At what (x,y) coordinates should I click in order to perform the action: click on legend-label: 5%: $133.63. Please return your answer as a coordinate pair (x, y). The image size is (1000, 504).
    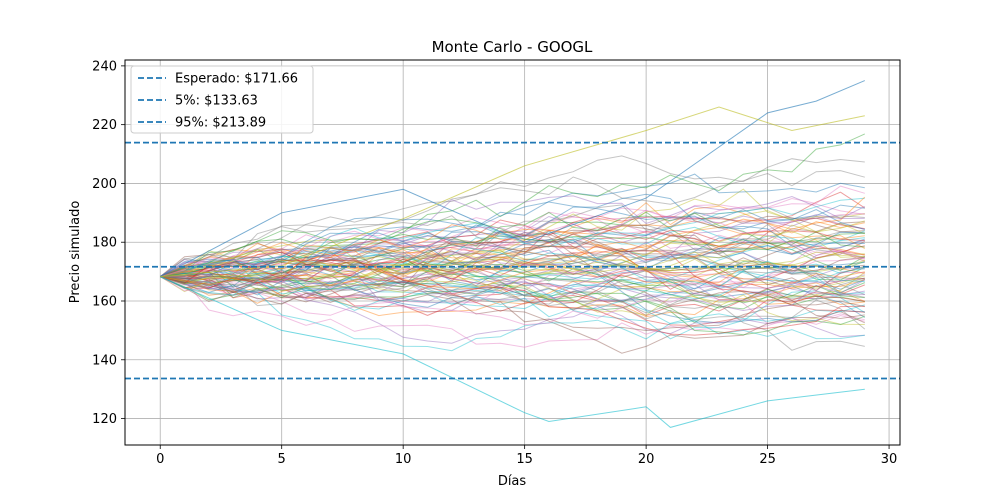
    Looking at the image, I should click on (216, 101).